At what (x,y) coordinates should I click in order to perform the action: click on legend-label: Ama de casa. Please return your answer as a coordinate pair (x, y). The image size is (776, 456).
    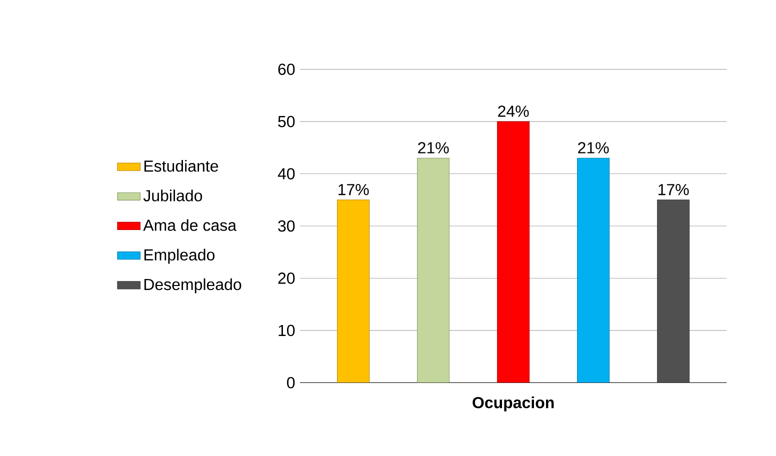
    Looking at the image, I should click on (189, 225).